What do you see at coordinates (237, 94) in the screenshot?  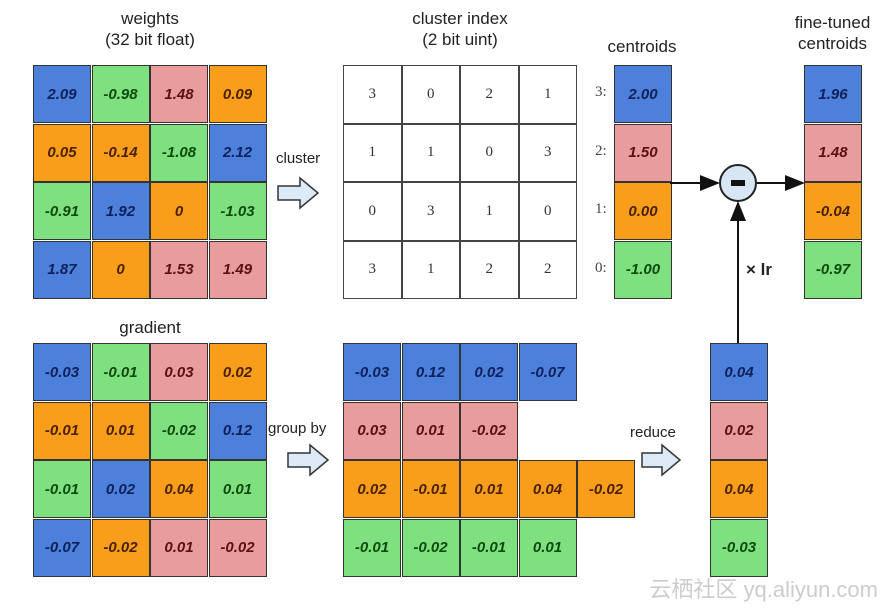 I see `weight-cell: 0.09` at bounding box center [237, 94].